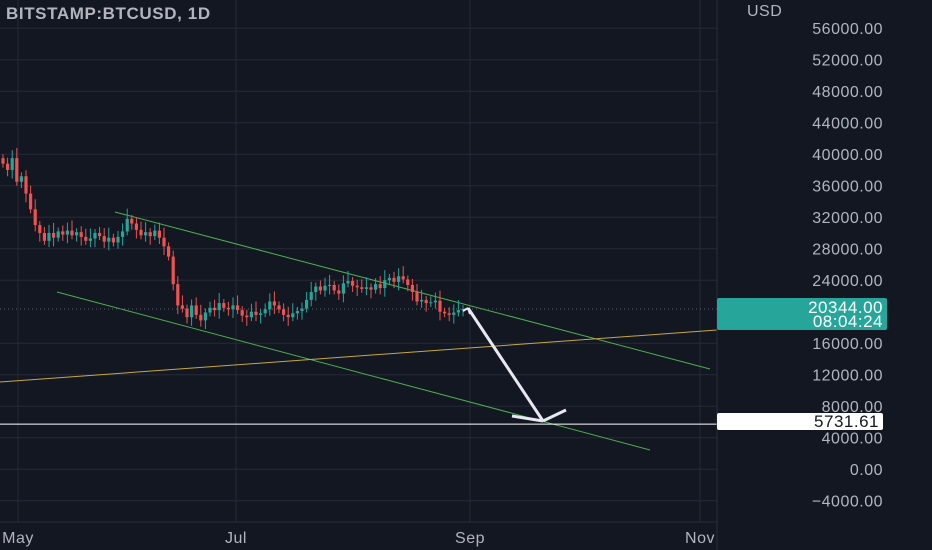 Image resolution: width=932 pixels, height=550 pixels. Describe the element at coordinates (847, 92) in the screenshot. I see `price-tick-label-2: 48000.00` at that location.